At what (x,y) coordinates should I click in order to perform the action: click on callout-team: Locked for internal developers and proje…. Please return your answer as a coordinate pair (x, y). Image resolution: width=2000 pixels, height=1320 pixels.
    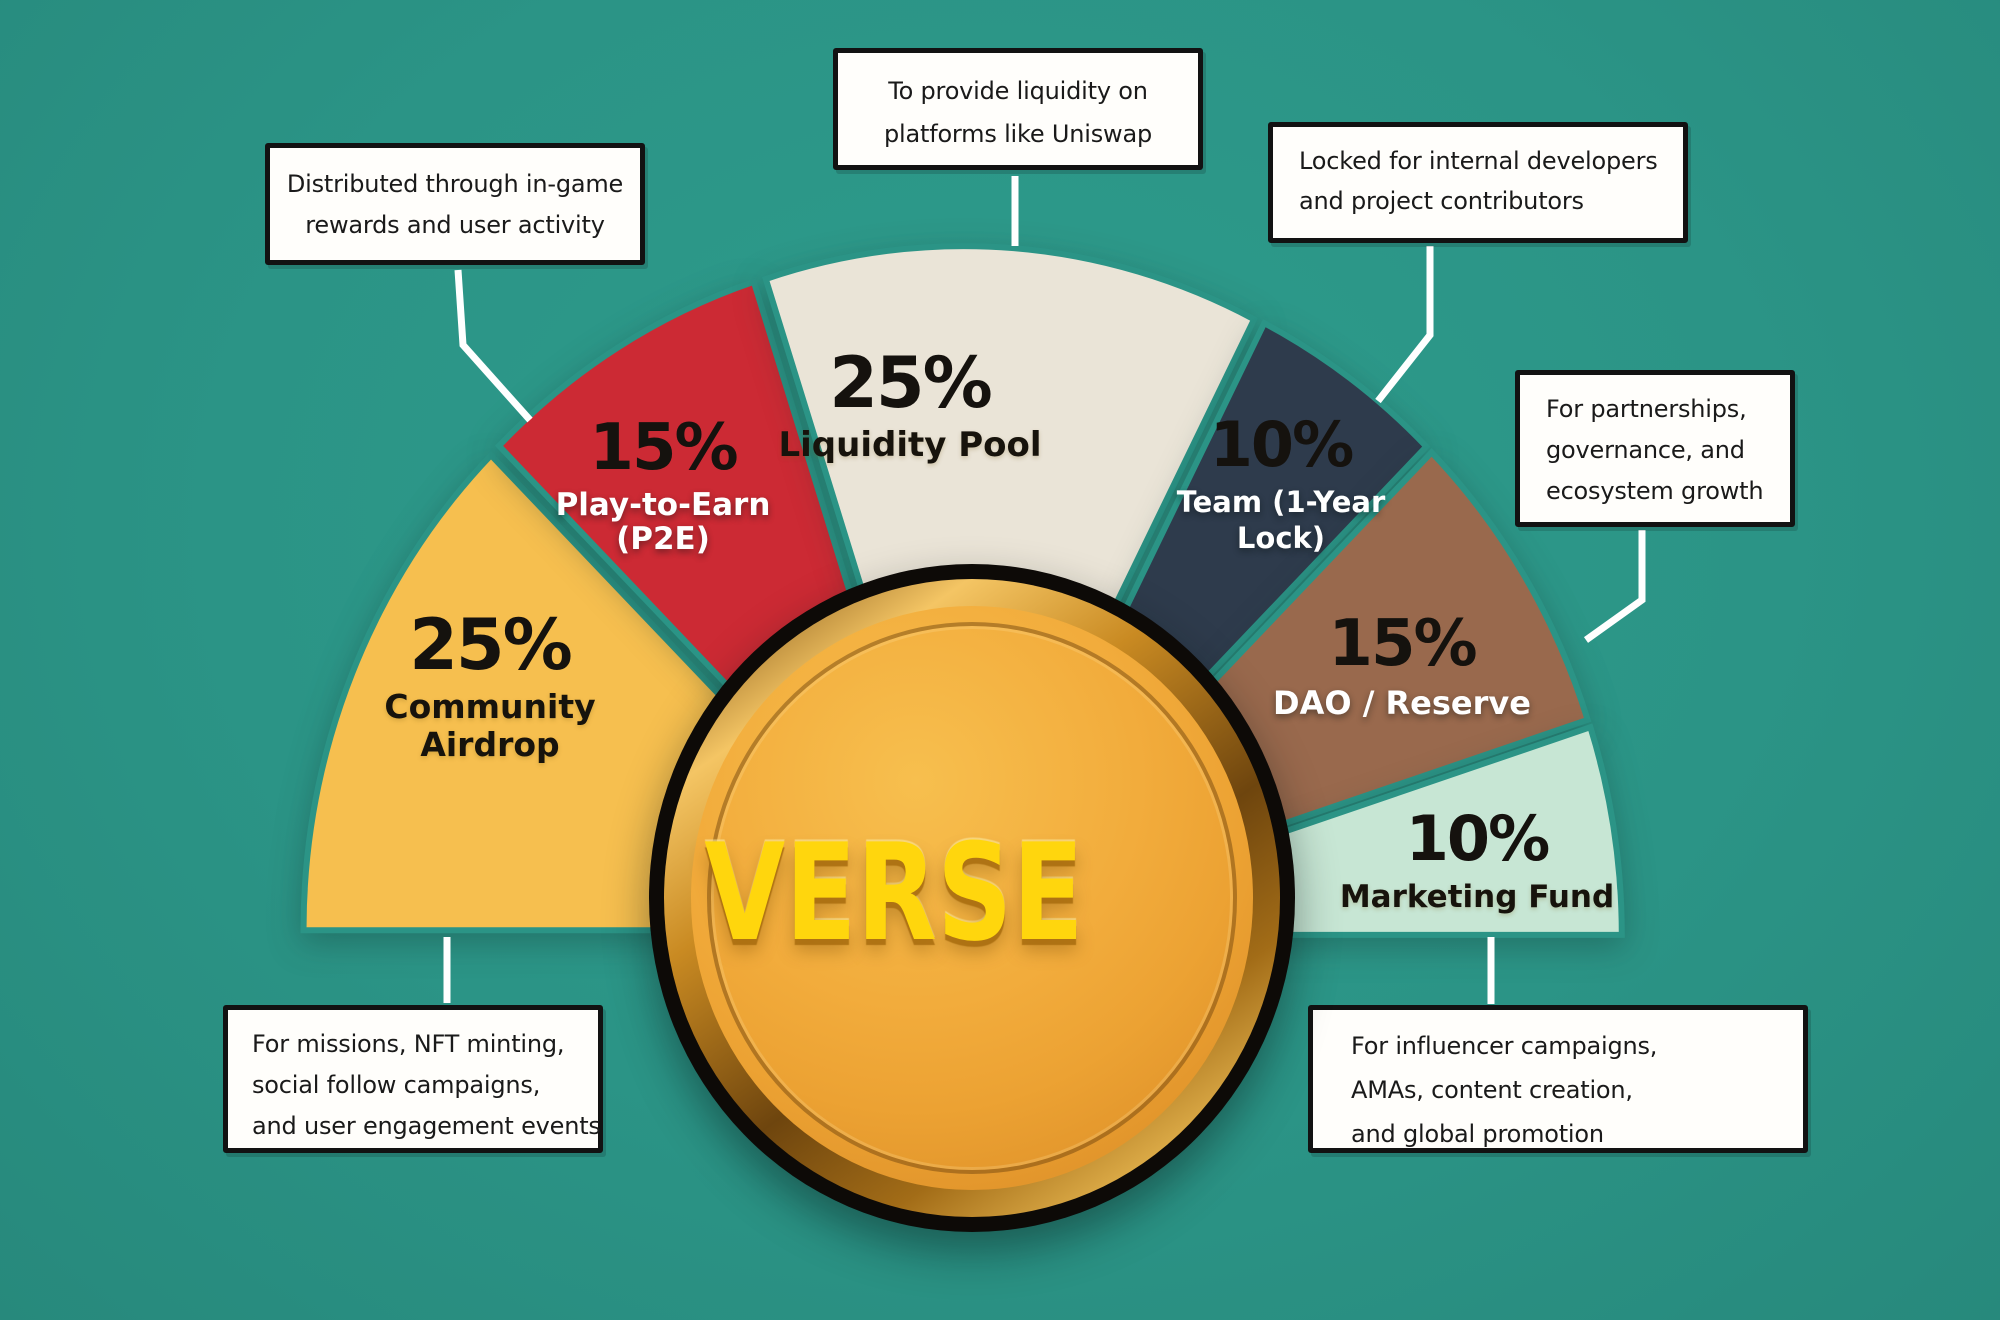
    Looking at the image, I should click on (1478, 182).